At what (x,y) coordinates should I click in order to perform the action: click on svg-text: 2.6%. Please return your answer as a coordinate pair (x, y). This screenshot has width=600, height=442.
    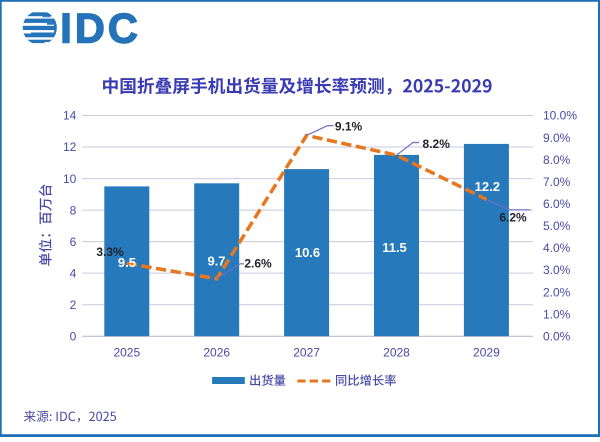
    Looking at the image, I should click on (258, 264).